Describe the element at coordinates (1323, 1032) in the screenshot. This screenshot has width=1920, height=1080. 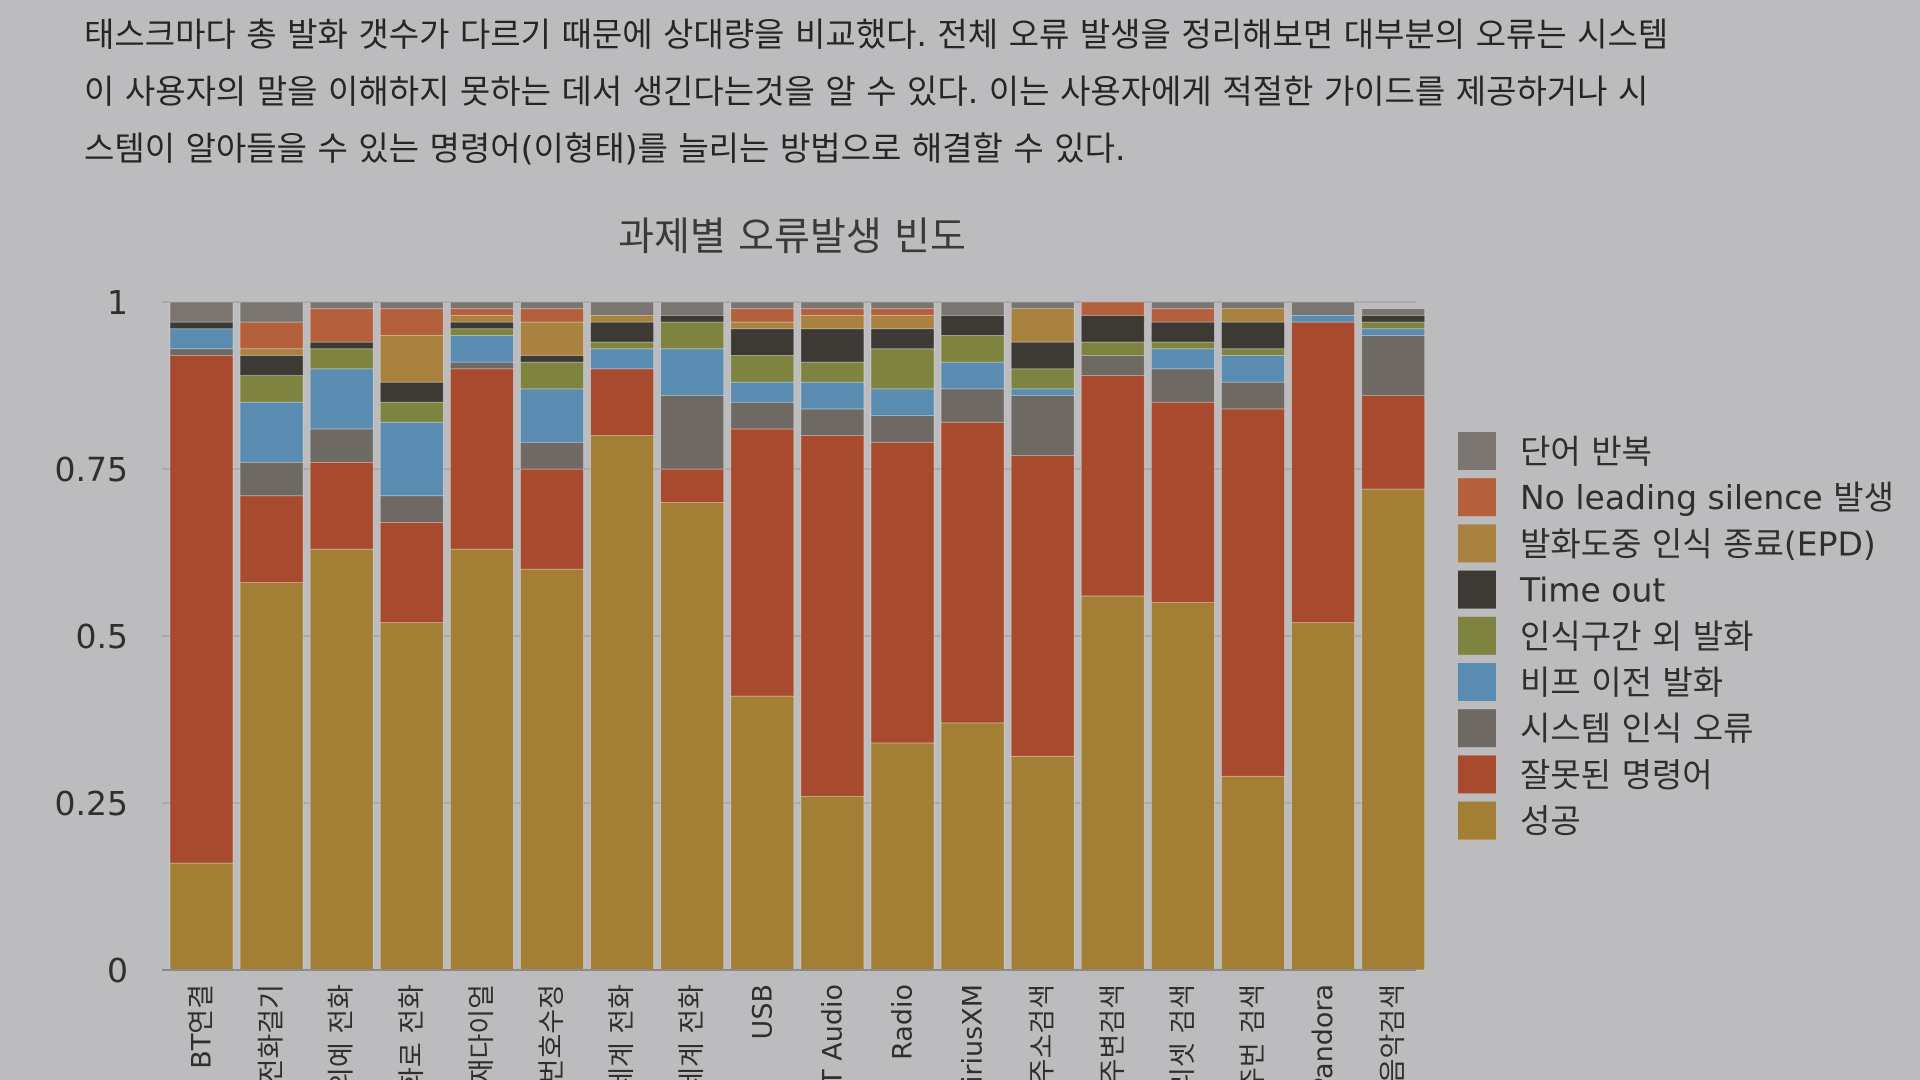
I see `x-tick-label: Pandora` at that location.